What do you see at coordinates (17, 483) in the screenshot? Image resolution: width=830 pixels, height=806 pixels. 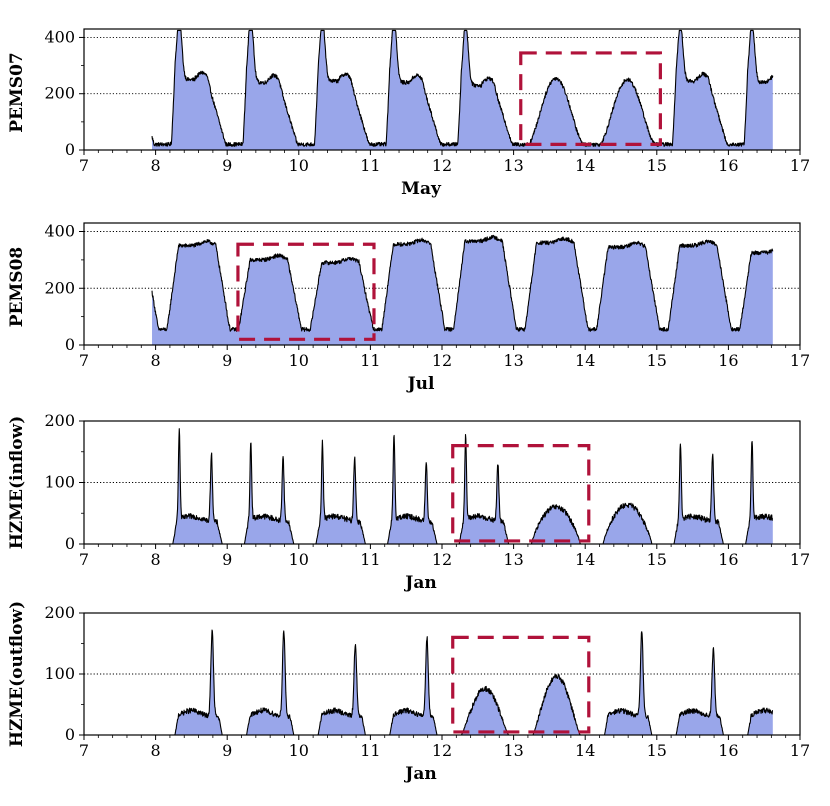 I see `y-axis-label: HZME(inflow)` at bounding box center [17, 483].